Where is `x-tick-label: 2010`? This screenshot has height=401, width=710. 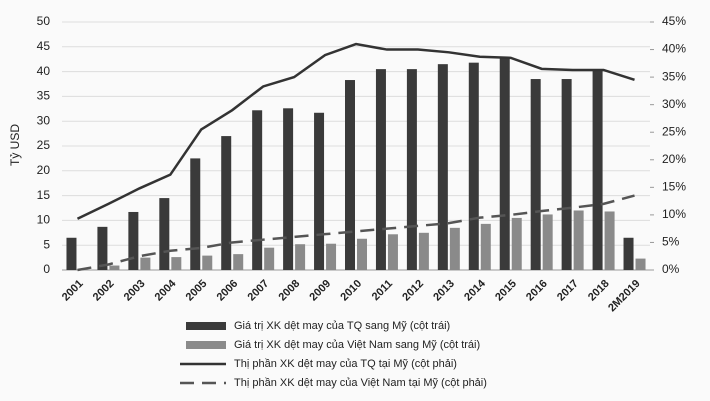
x-tick-label: 2010 is located at coordinates (351, 291).